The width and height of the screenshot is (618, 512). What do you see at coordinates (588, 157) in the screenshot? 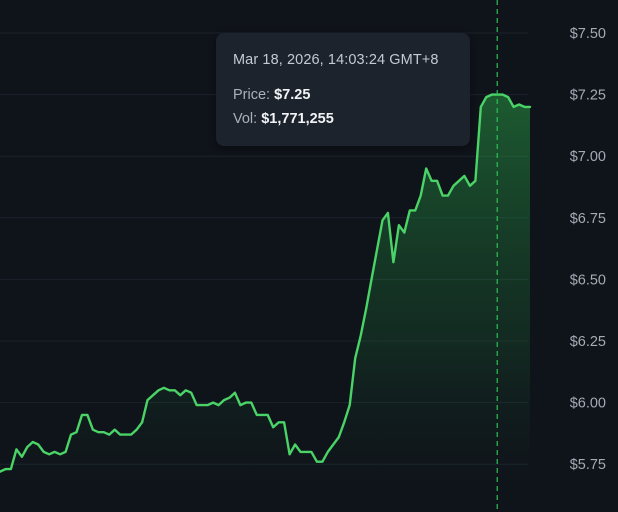
I see `y-tick-label: $7.00` at bounding box center [588, 157].